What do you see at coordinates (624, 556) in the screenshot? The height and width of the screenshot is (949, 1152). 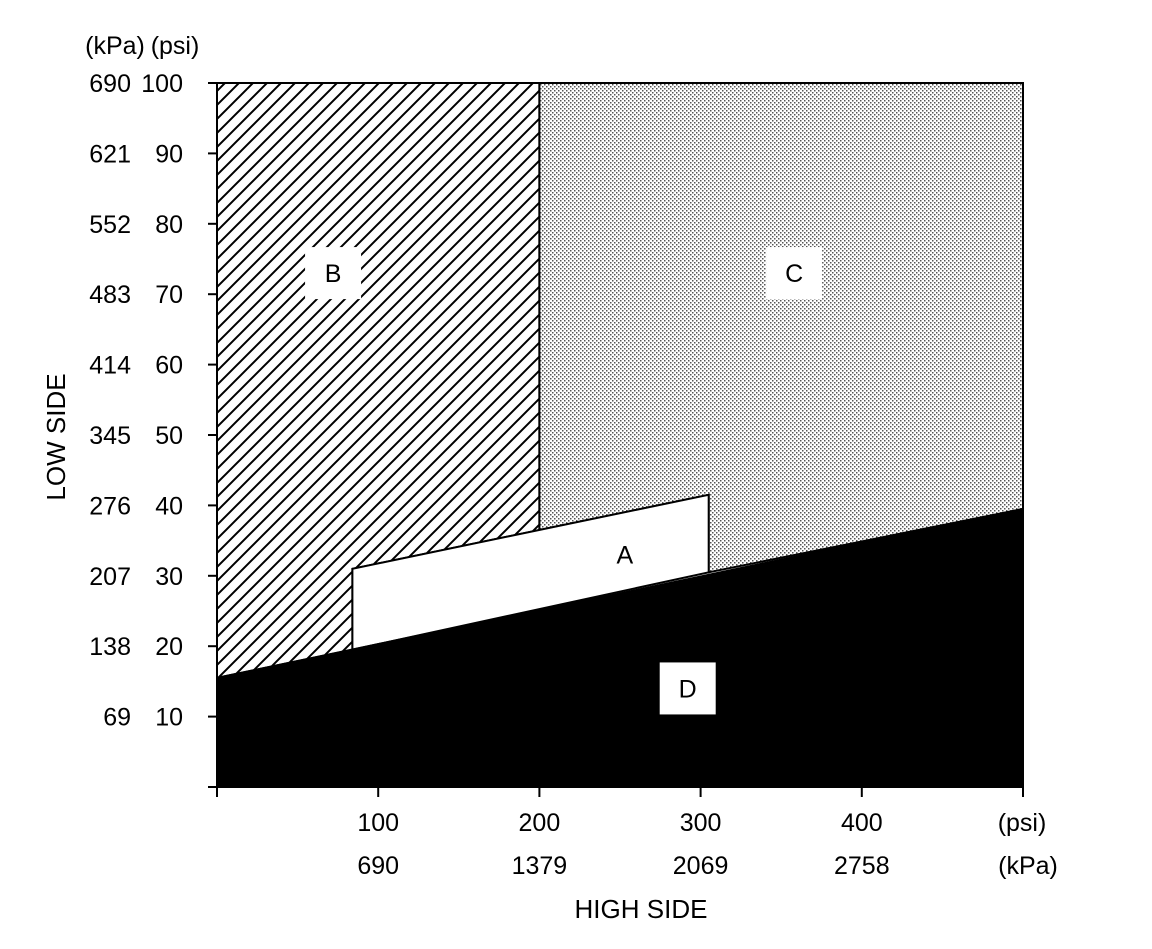 I see `region-label-a: A` at bounding box center [624, 556].